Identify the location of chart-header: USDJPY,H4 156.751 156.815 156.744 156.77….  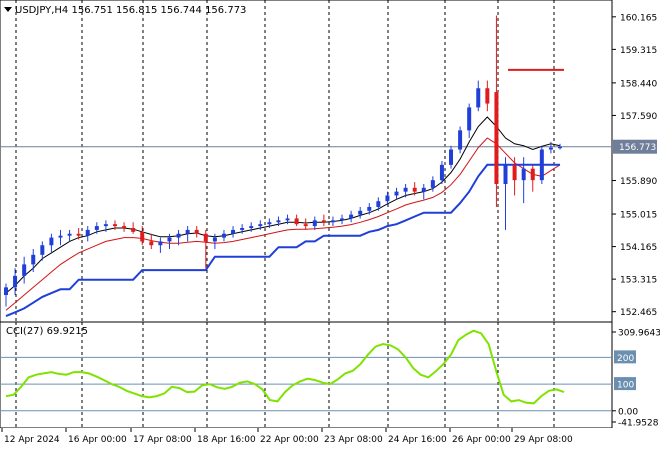
(125, 10).